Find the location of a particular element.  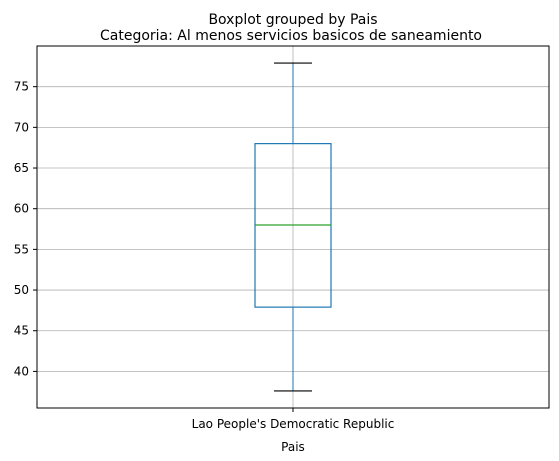

y-tick-label: 55 is located at coordinates (21, 249).